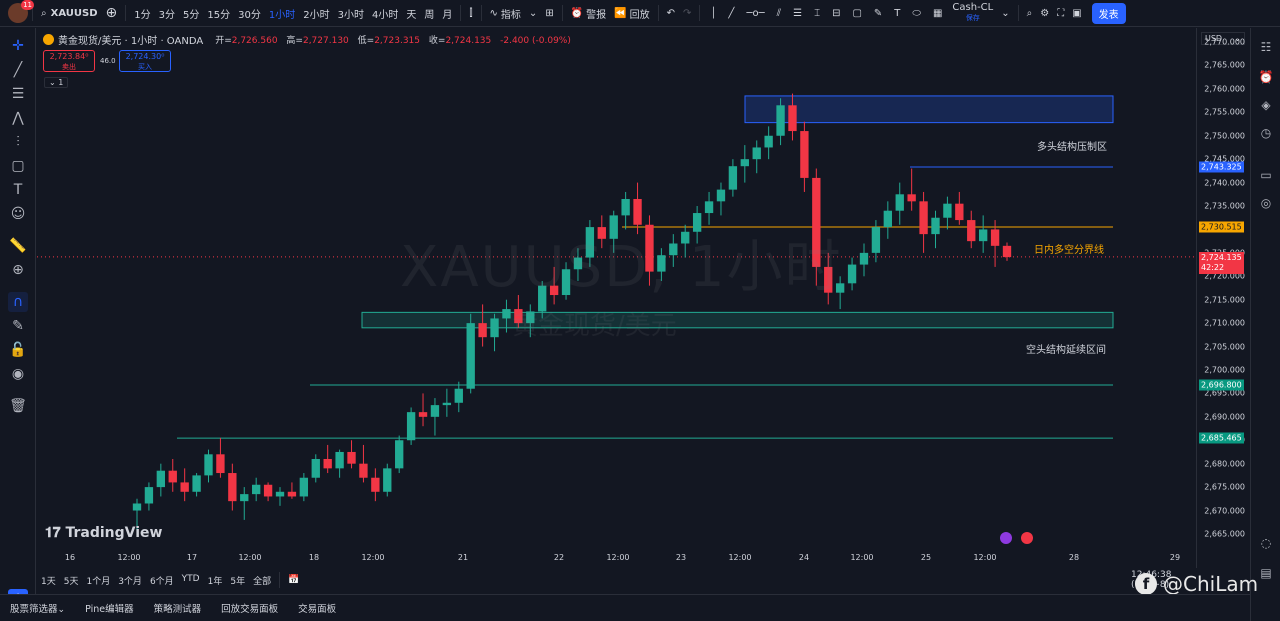 This screenshot has height=621, width=1280. What do you see at coordinates (972, 13) in the screenshot?
I see `layout-button: Cash-CL 保存` at bounding box center [972, 13].